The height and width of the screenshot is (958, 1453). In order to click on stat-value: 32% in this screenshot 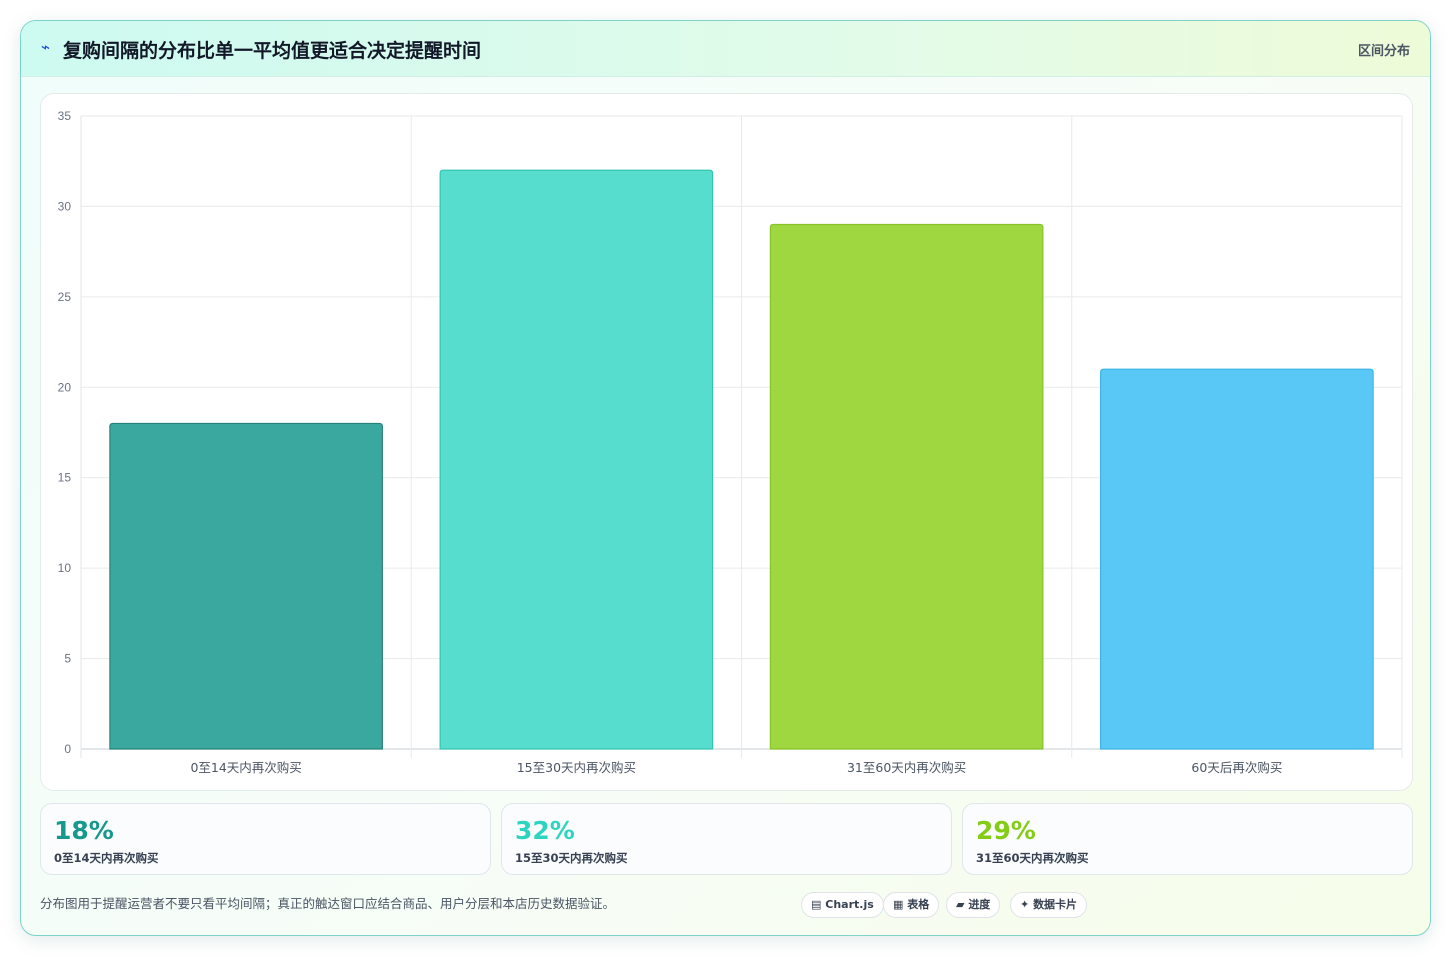, I will do `click(545, 830)`.